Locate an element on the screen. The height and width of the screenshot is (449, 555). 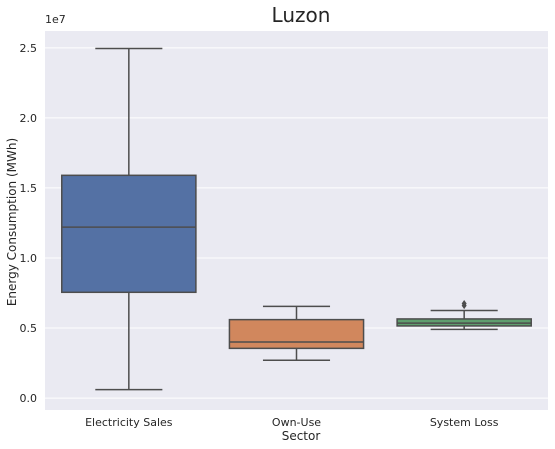
x-tick-label: System Loss is located at coordinates (464, 422).